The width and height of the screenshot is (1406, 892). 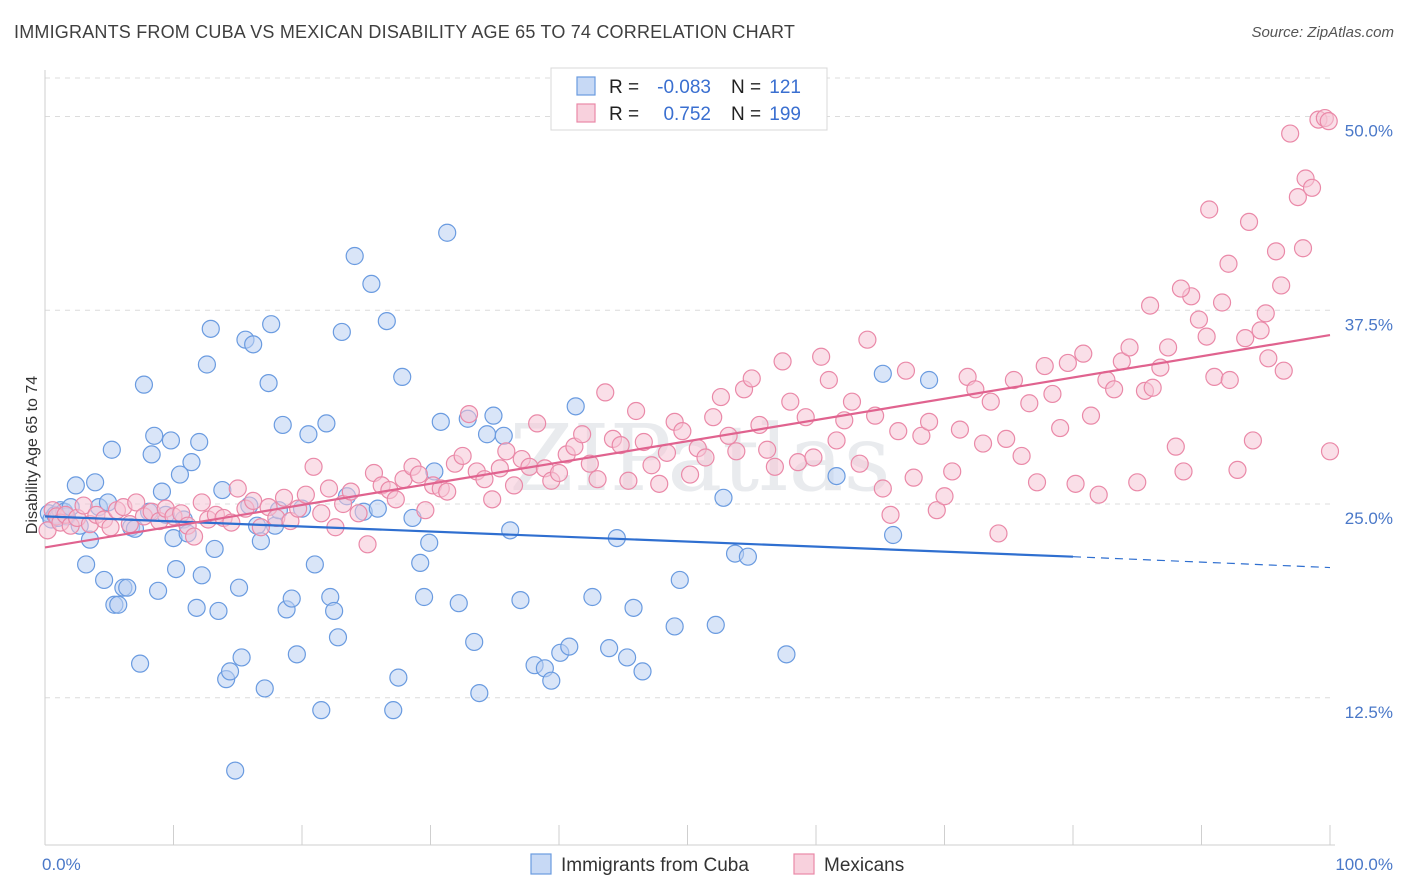 What do you see at coordinates (559, 536) in the screenshot?
I see `trend-line-cuba` at bounding box center [559, 536].